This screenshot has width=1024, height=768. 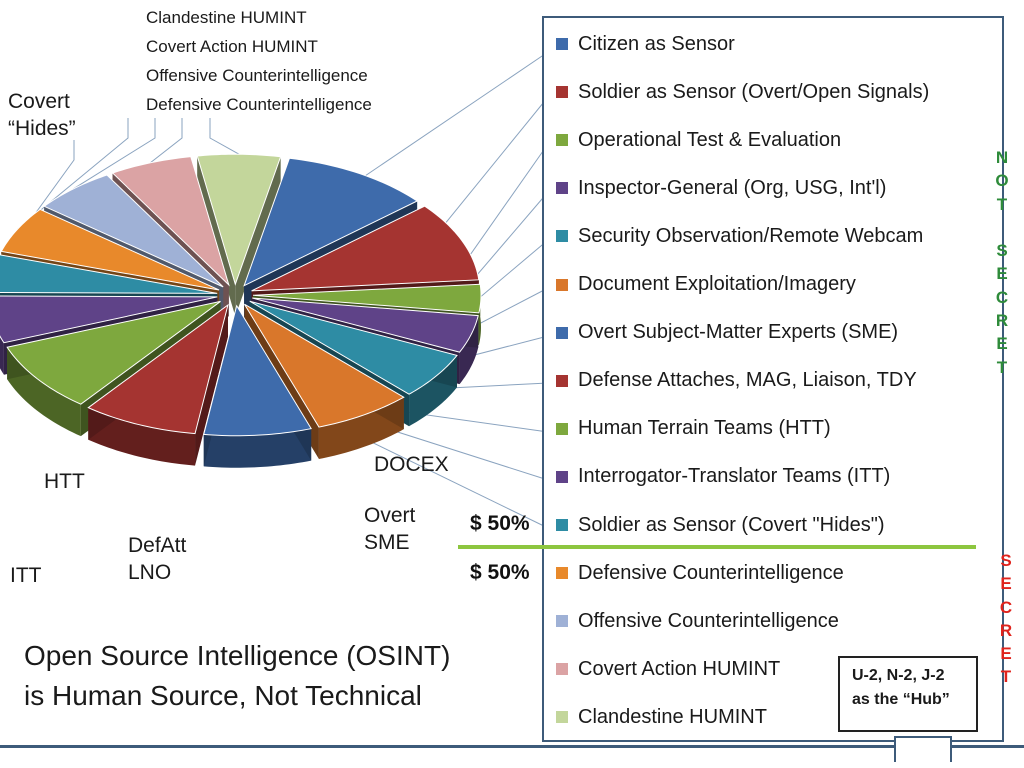 What do you see at coordinates (223, 695) in the screenshot?
I see `slide-title-line-2: is Human Source, Not Technical` at bounding box center [223, 695].